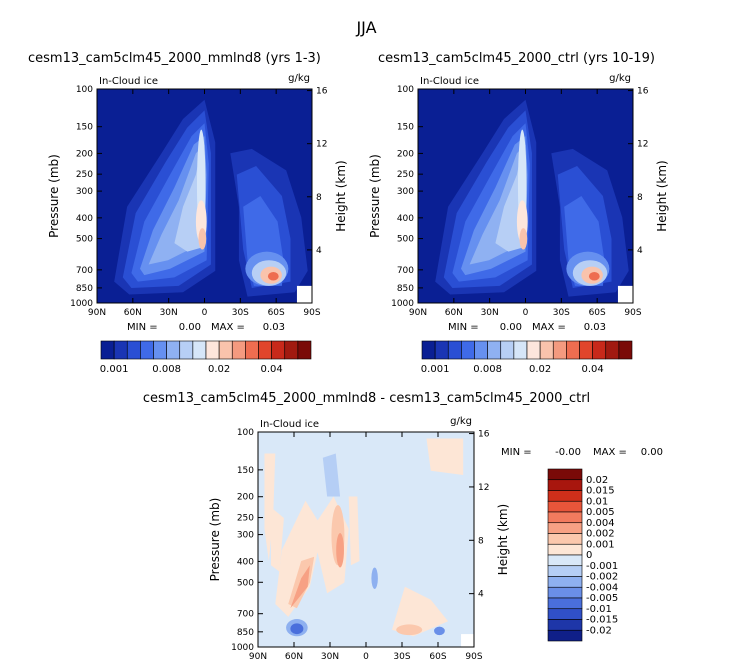 Image resolution: width=733 pixels, height=669 pixels. Describe the element at coordinates (602, 566) in the screenshot. I see `colorbar-label: -0.001` at that location.